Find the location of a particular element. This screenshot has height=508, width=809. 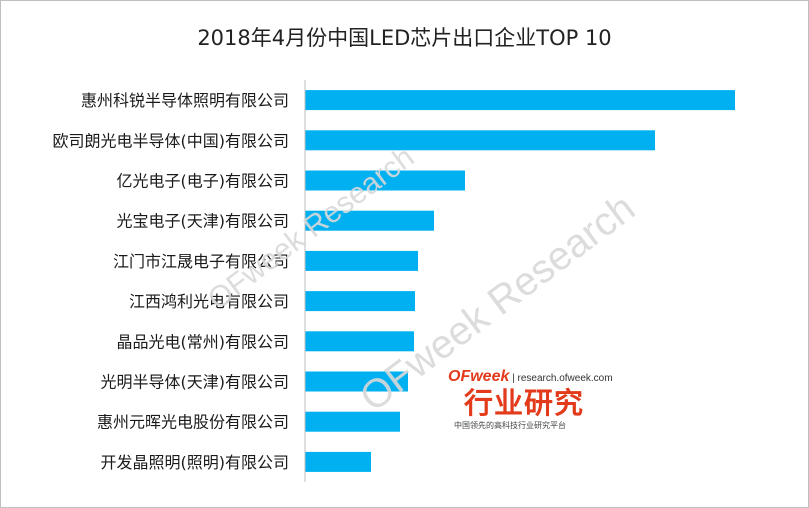

category-label: 惠州科锐半导体照明有限公司 is located at coordinates (185, 100).